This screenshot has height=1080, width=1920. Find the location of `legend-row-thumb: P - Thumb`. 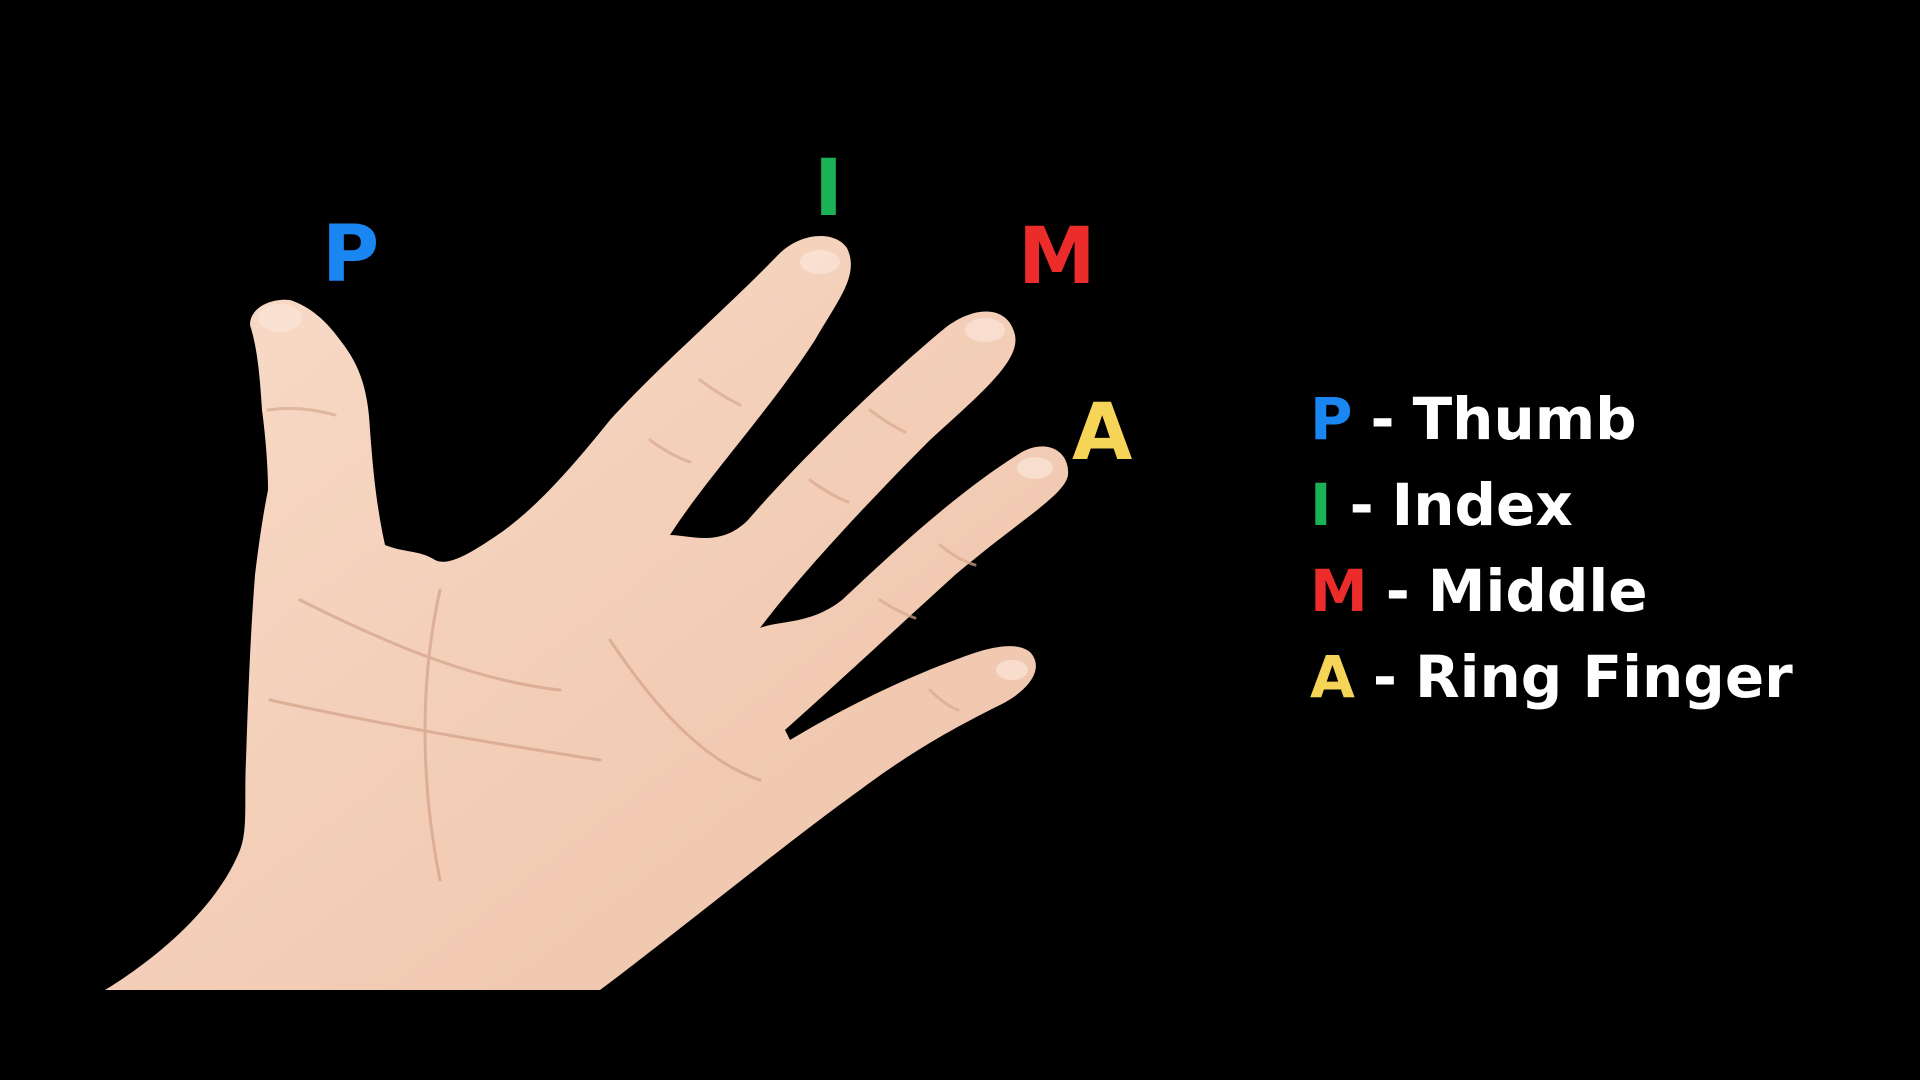

legend-row-thumb: P - Thumb is located at coordinates (1590, 419).